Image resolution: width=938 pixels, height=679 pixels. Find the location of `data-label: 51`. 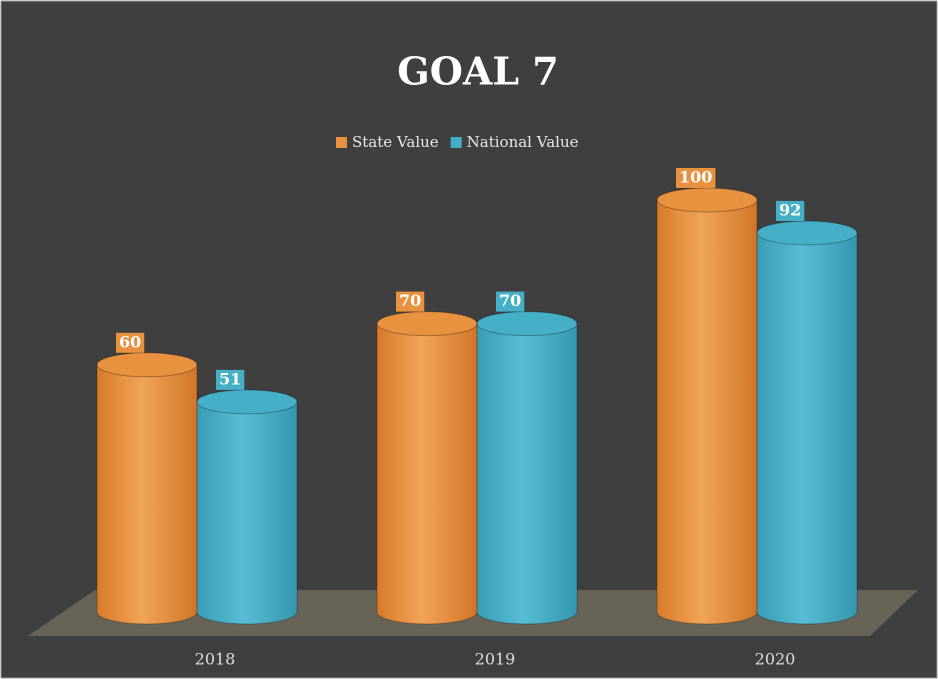

data-label: 51 is located at coordinates (230, 378).